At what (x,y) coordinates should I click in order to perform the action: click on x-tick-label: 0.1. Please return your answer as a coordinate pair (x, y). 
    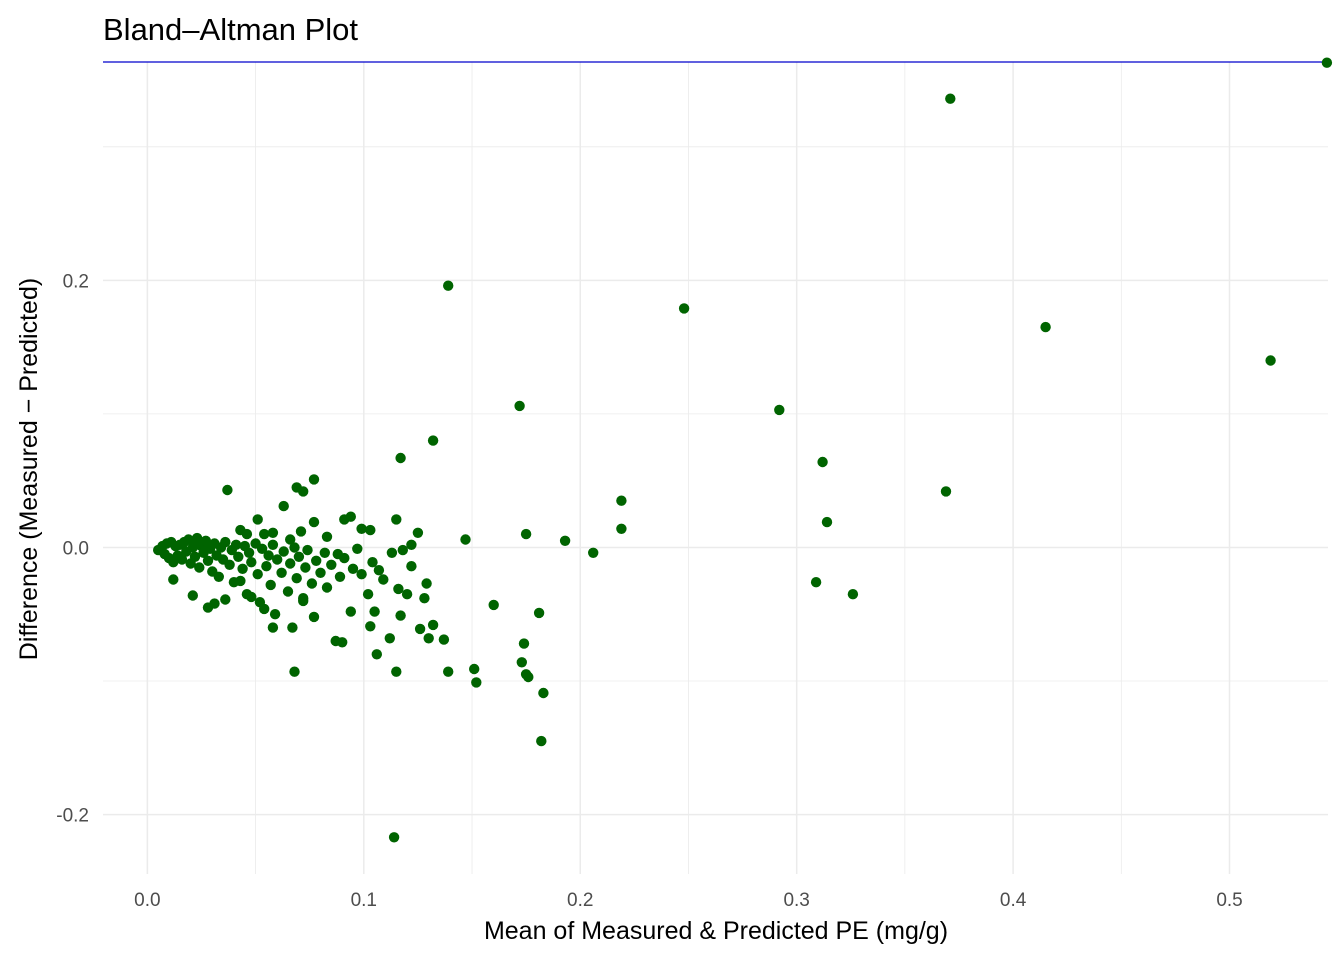
    Looking at the image, I should click on (364, 900).